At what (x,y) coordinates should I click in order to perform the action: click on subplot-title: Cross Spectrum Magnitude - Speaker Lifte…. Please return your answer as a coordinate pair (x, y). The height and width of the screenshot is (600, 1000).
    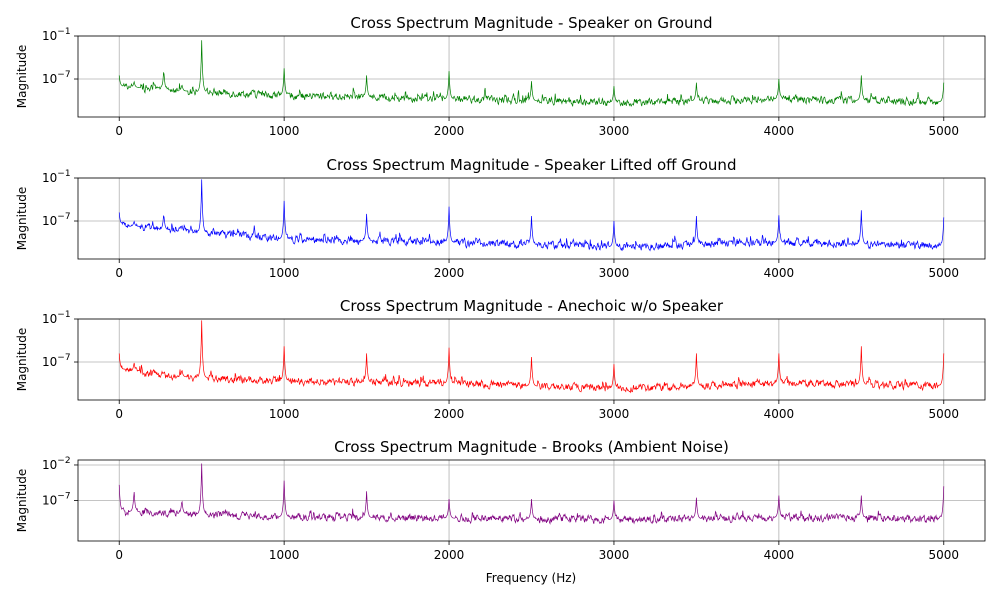
    Looking at the image, I should click on (532, 165).